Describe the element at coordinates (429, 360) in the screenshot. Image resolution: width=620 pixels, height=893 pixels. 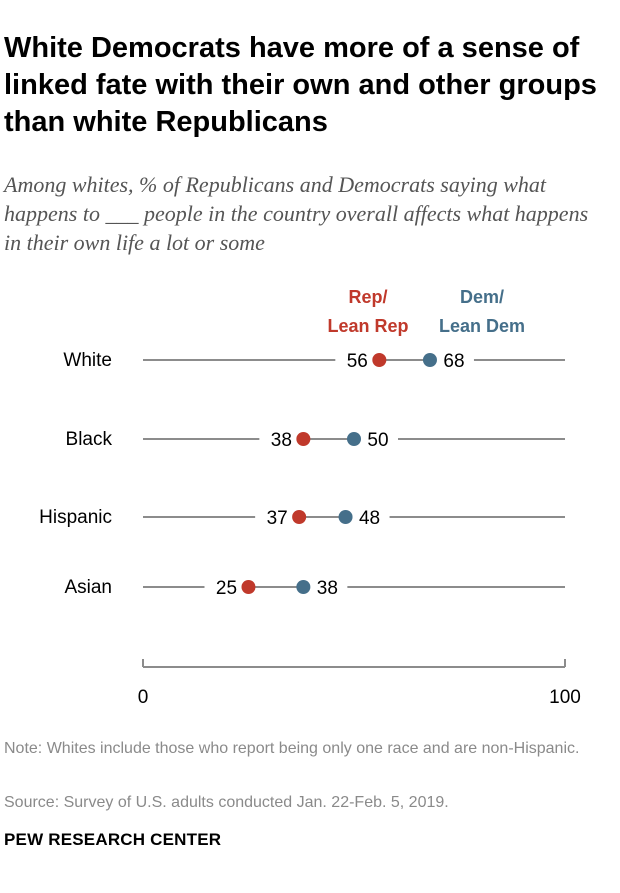
I see `dot-dem-white` at that location.